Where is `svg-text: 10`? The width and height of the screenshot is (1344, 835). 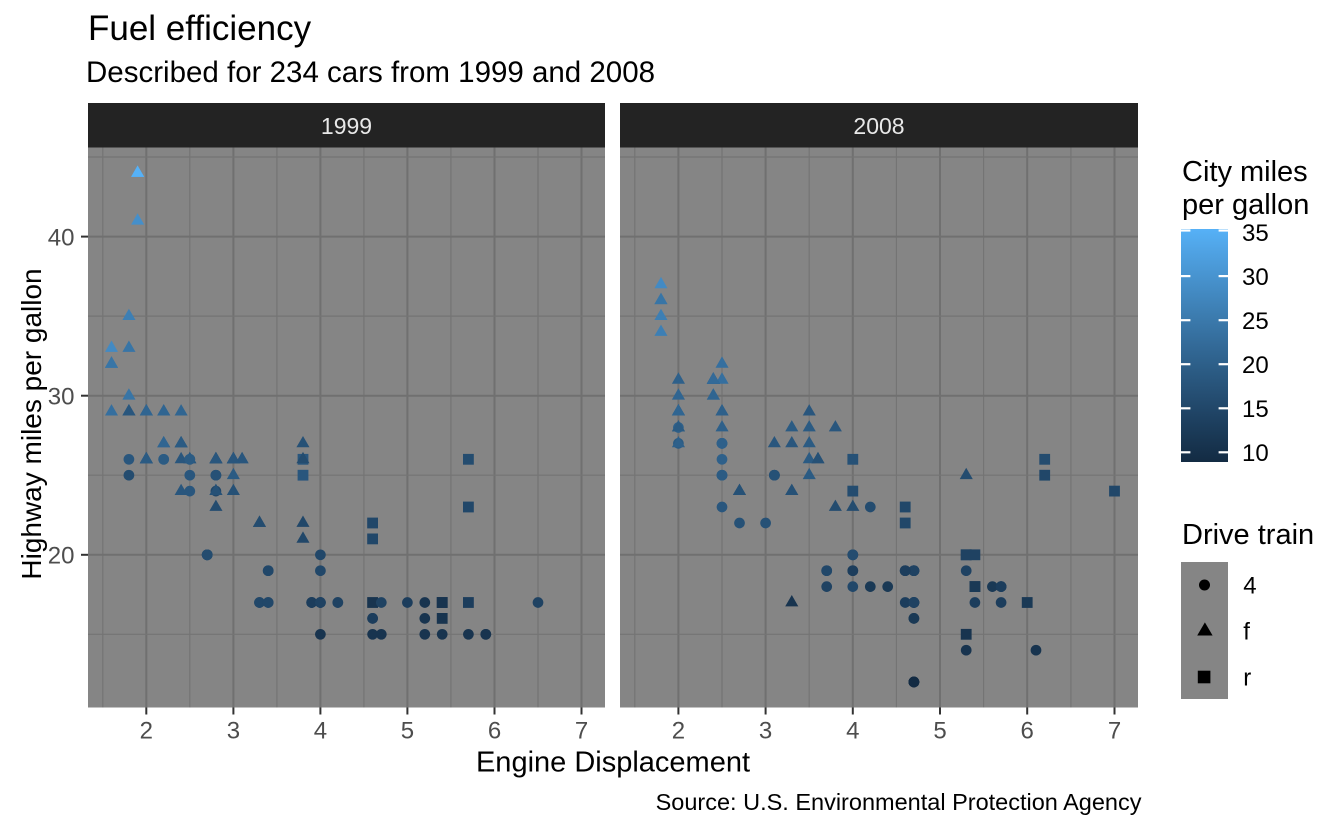
svg-text: 10 is located at coordinates (1255, 453).